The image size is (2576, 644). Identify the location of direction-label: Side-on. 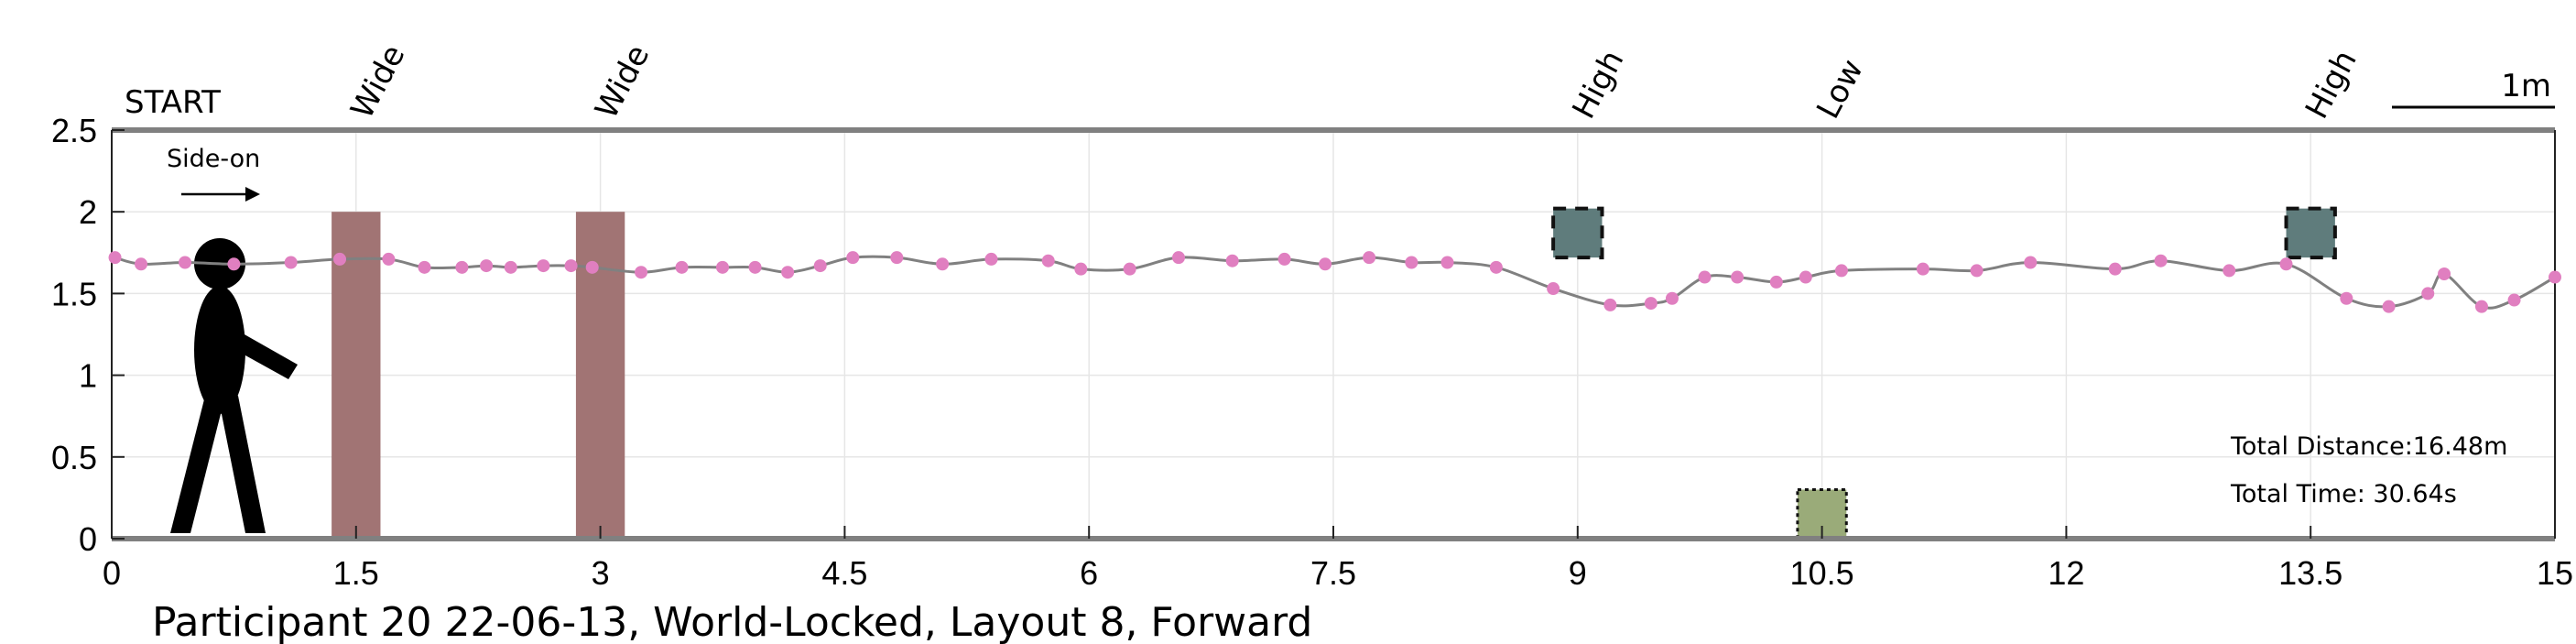
(213, 159).